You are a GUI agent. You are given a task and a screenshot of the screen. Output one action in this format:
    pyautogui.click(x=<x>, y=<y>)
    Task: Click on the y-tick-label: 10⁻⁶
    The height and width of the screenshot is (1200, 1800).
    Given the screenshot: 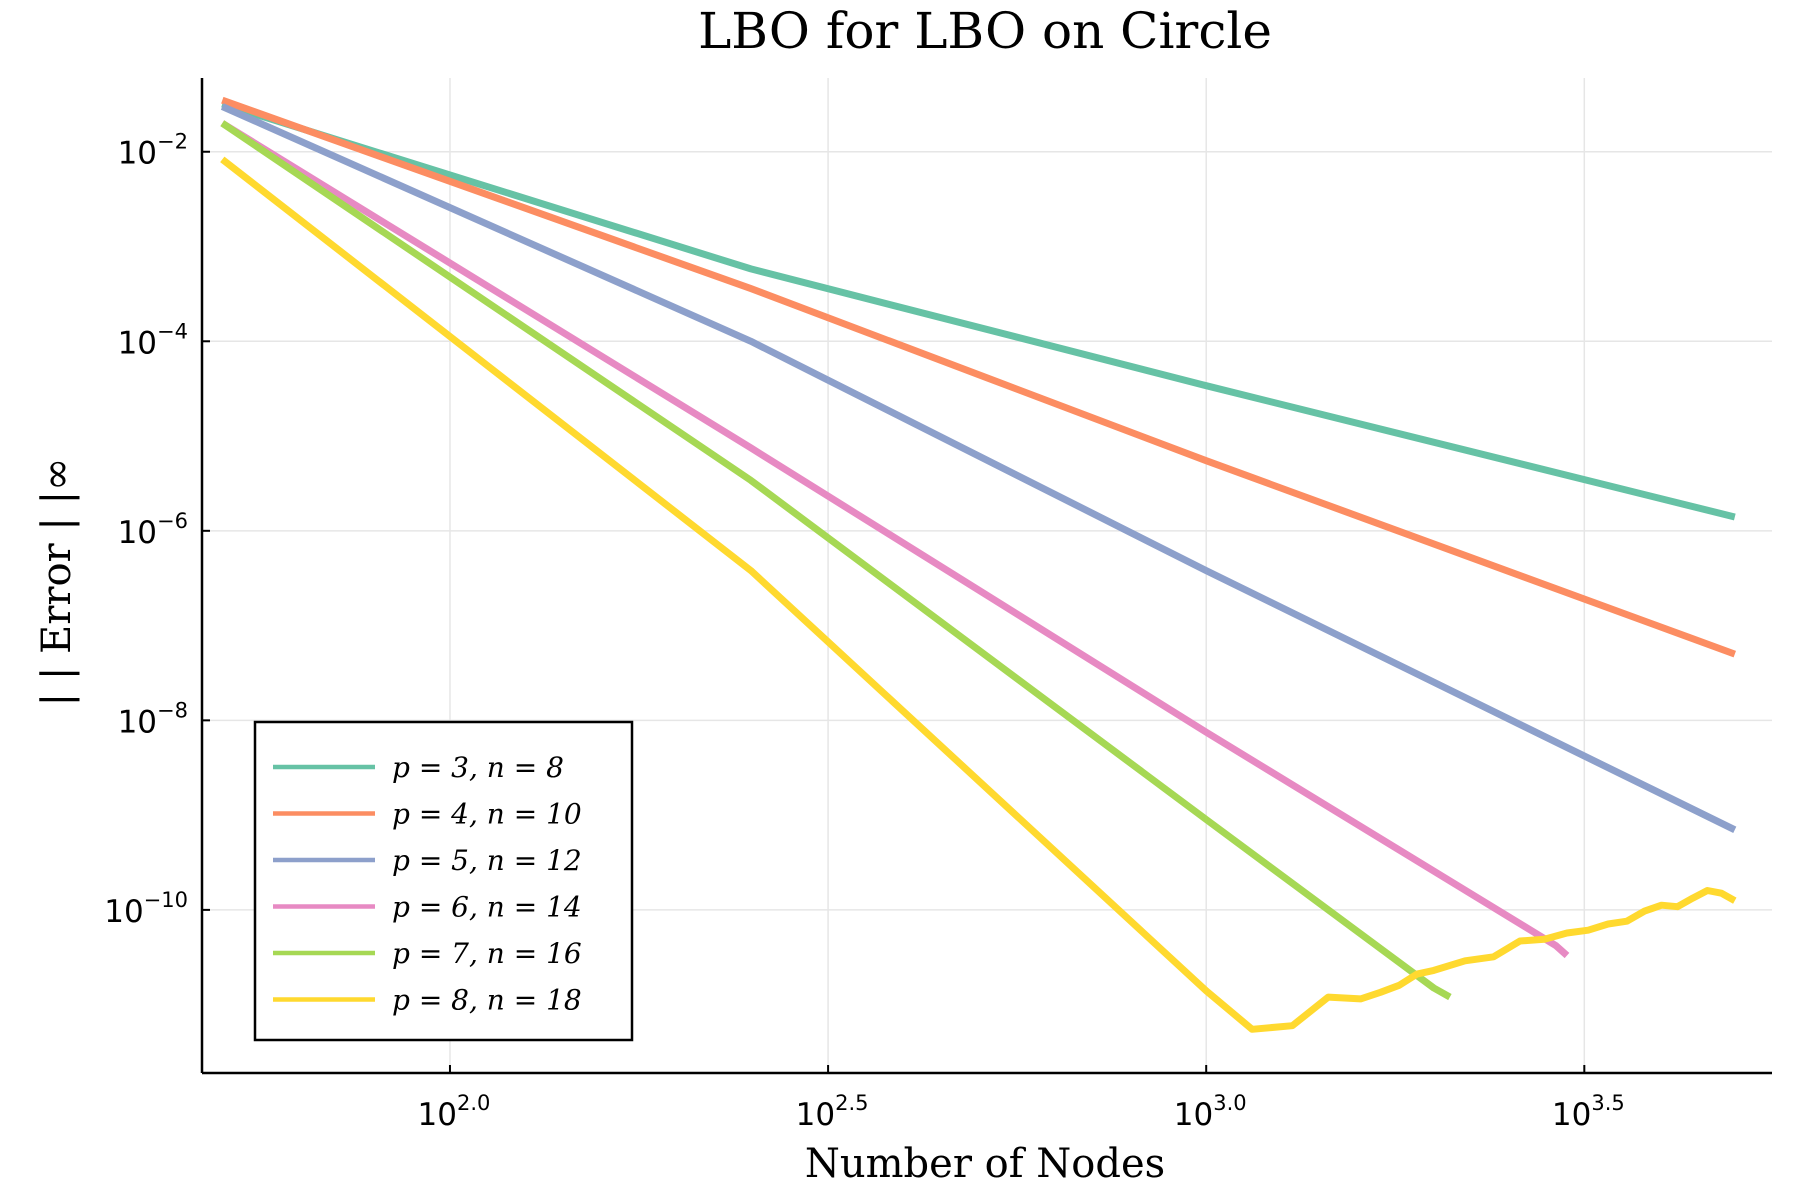 What is the action you would take?
    pyautogui.click(x=153, y=530)
    